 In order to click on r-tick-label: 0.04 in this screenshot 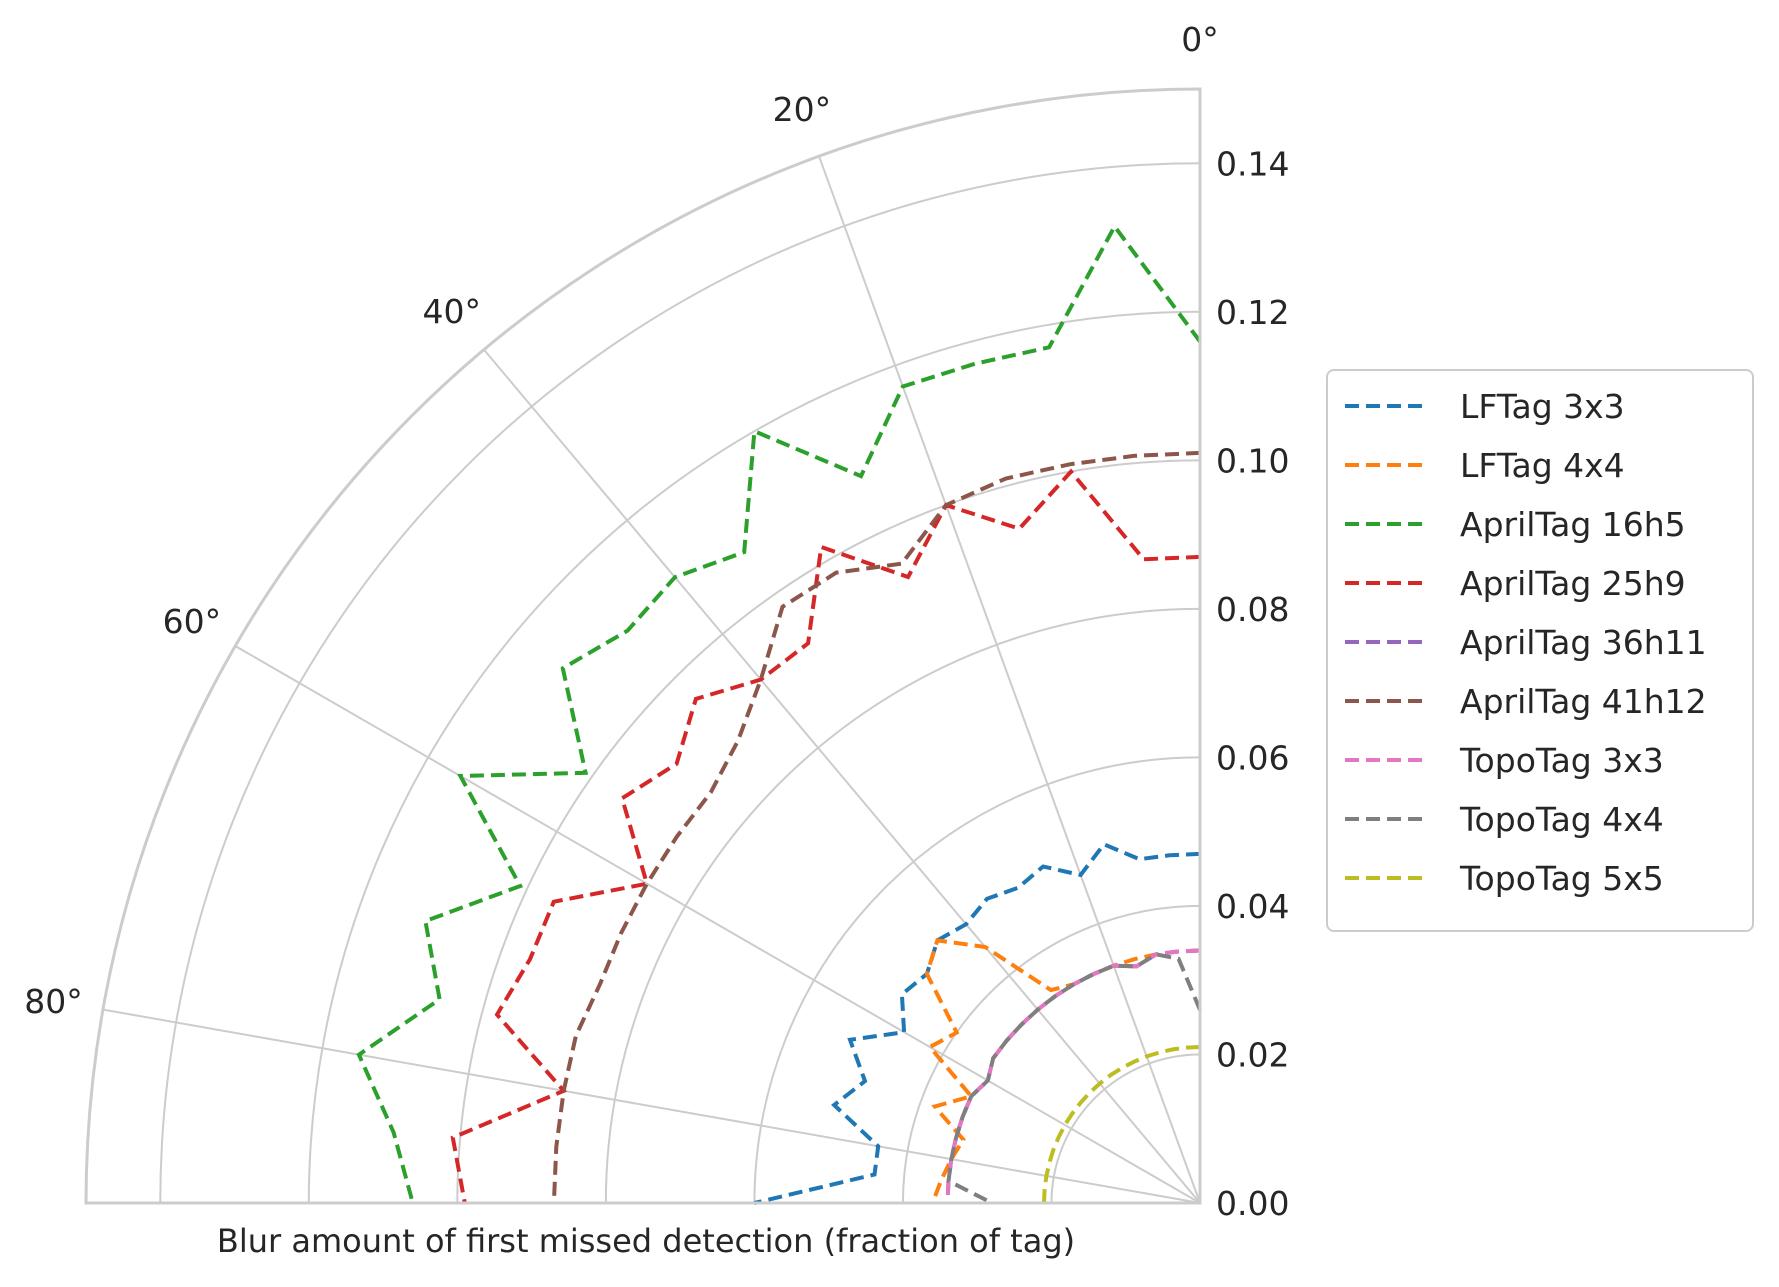, I will do `click(1252, 906)`.